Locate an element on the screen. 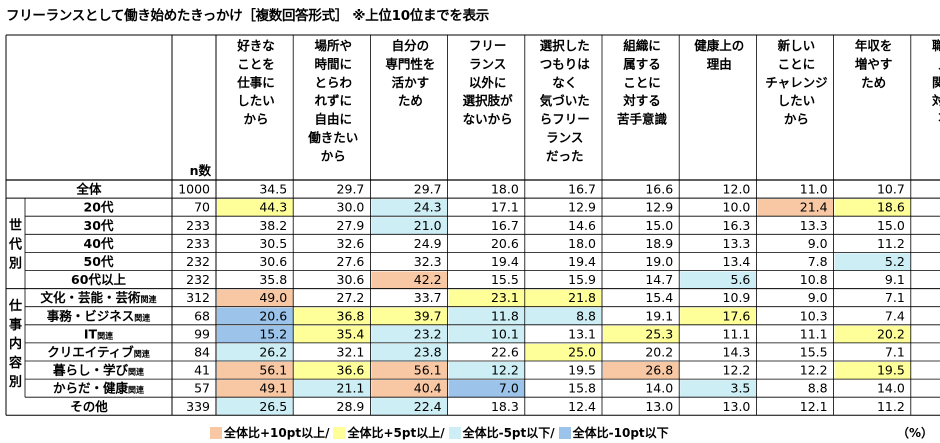 The height and width of the screenshot is (443, 940). column-header-text: 人間 is located at coordinates (939, 63).